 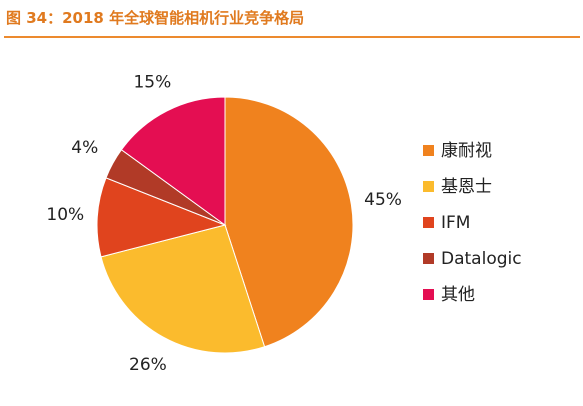 I want to click on legend-label-4: 其他, so click(x=458, y=295).